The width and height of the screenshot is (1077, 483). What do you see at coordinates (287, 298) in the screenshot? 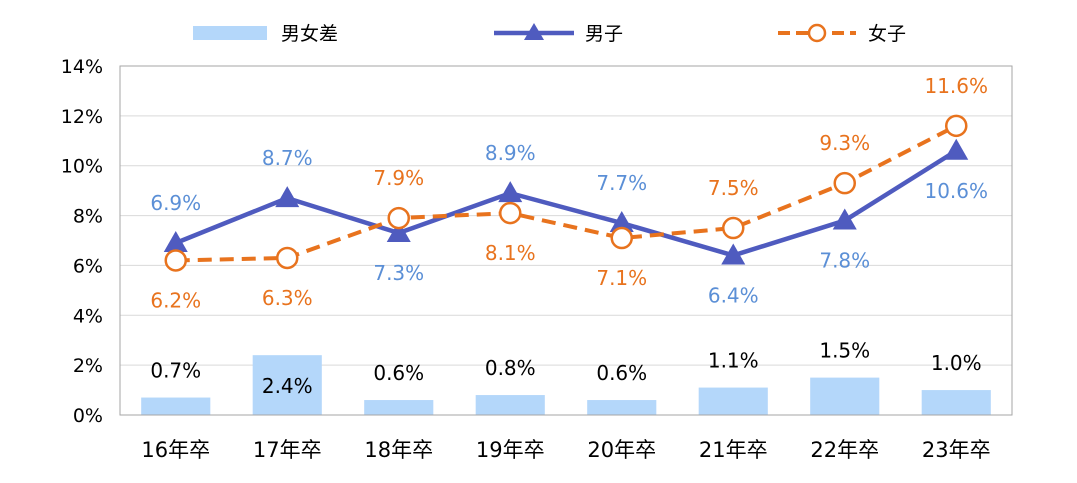
I see `female-data-label: 6.3%` at bounding box center [287, 298].